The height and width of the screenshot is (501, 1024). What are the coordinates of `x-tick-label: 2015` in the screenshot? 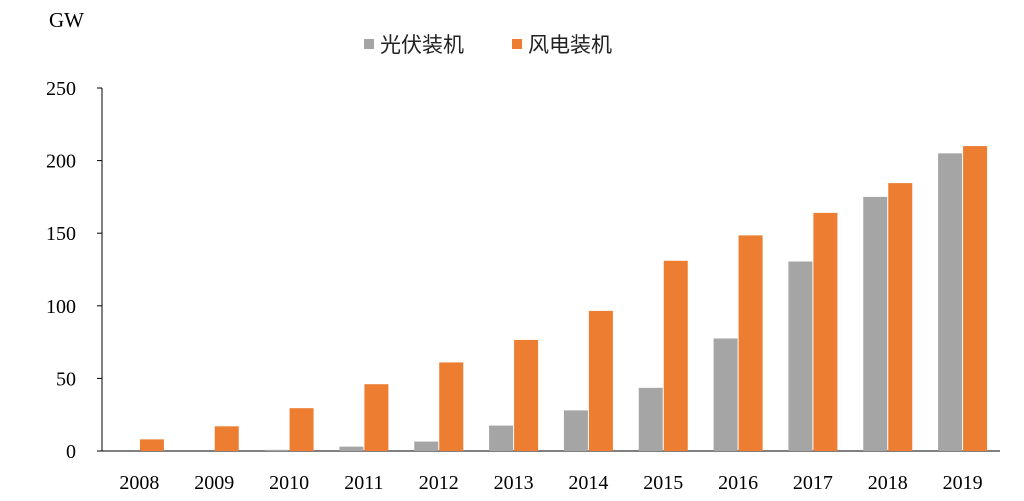 It's located at (663, 483).